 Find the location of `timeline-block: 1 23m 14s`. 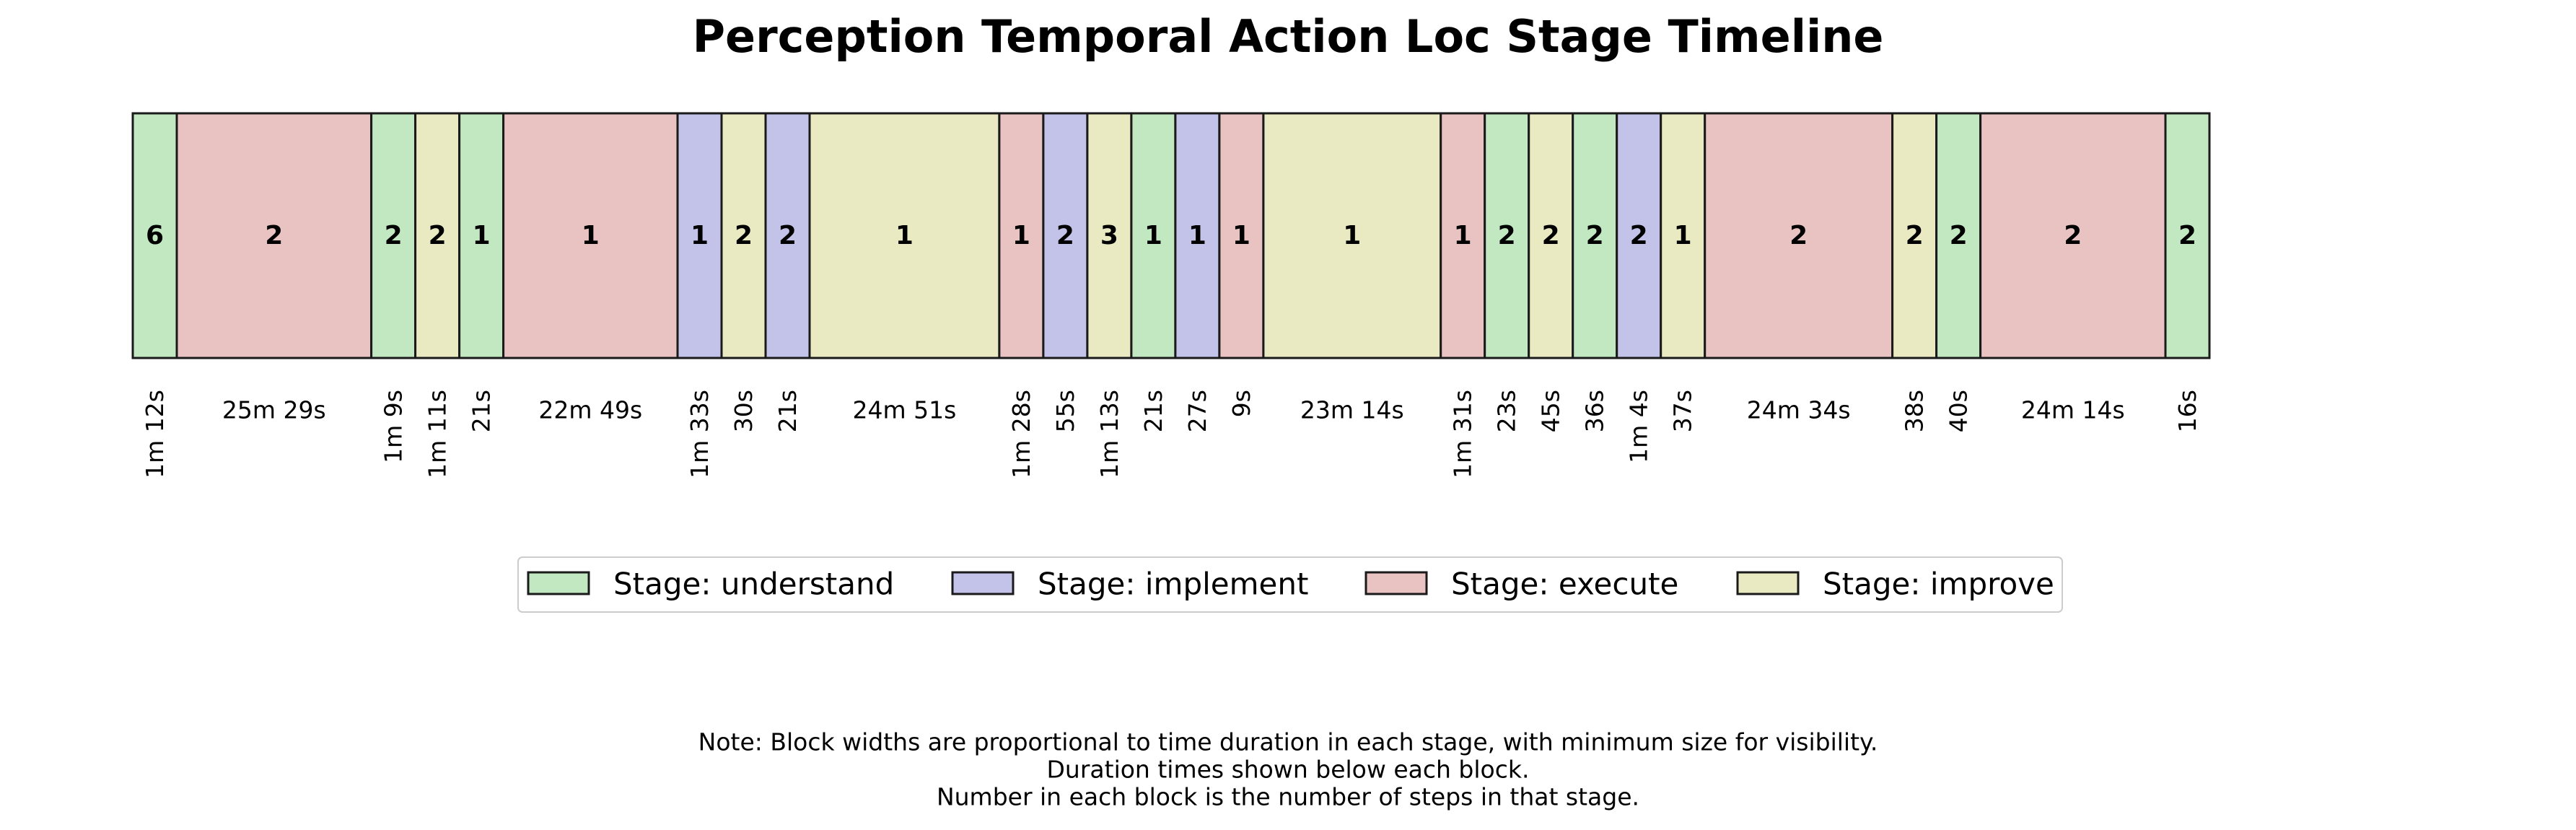

timeline-block: 1 23m 14s is located at coordinates (1352, 268).